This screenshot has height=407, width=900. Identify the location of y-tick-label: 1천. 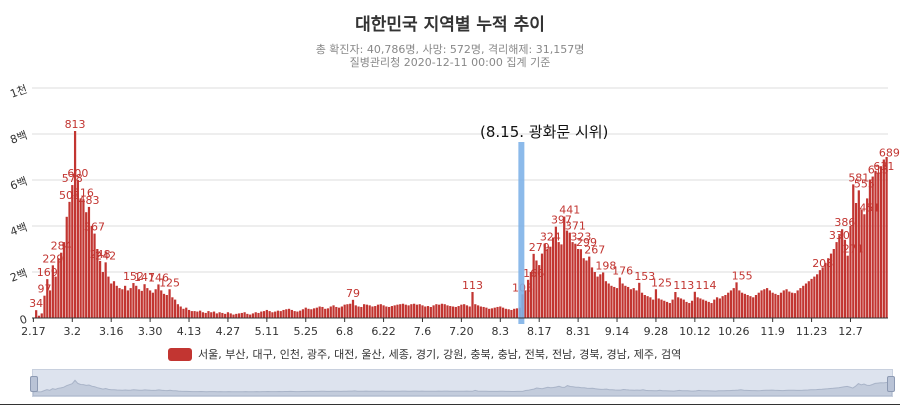
(18, 91).